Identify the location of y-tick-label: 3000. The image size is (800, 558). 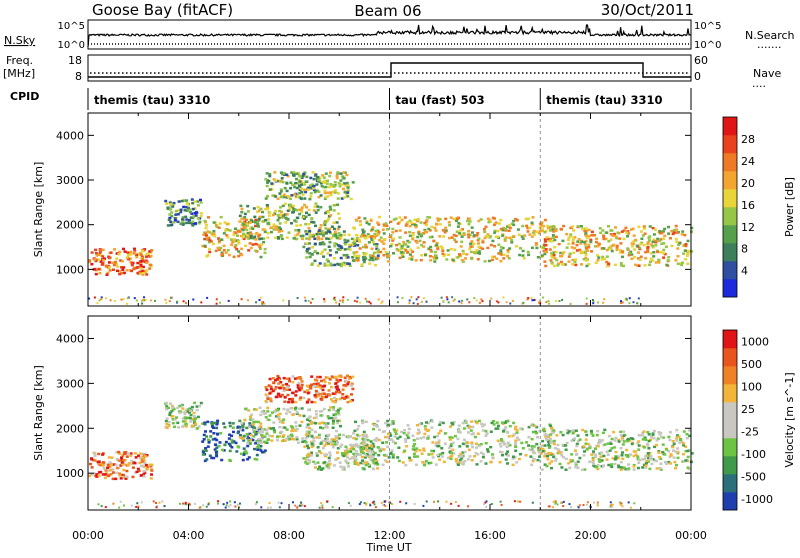
(70, 383).